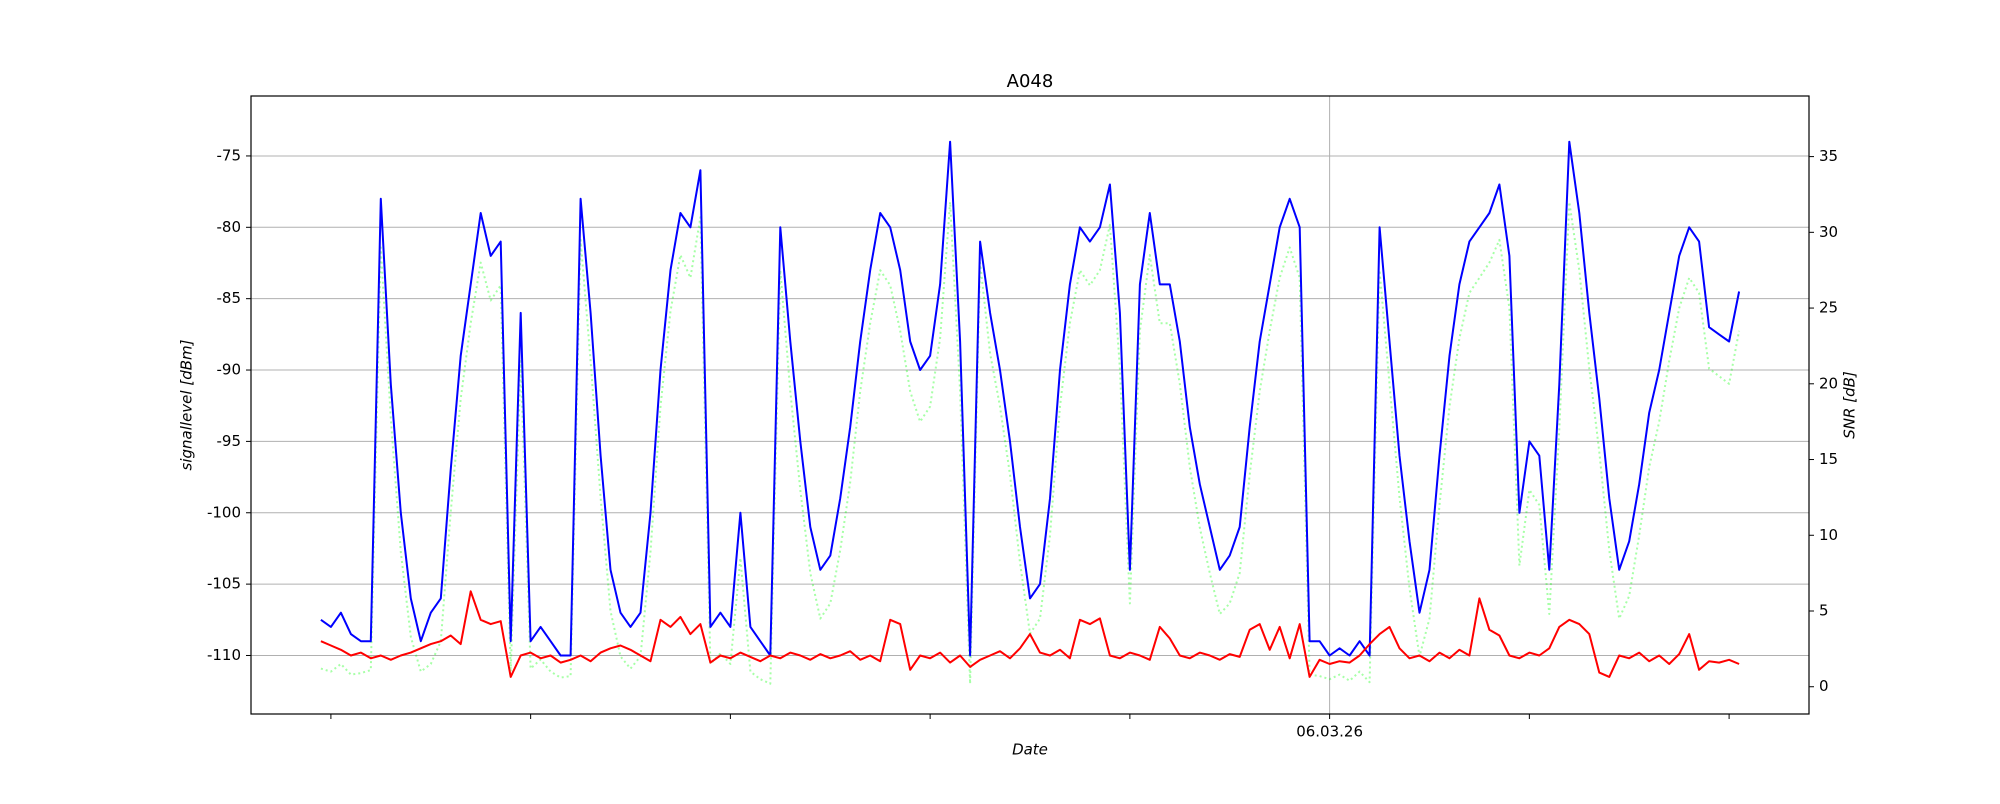 This screenshot has height=804, width=2000. What do you see at coordinates (1828, 308) in the screenshot?
I see `y2-tick-label: 25` at bounding box center [1828, 308].